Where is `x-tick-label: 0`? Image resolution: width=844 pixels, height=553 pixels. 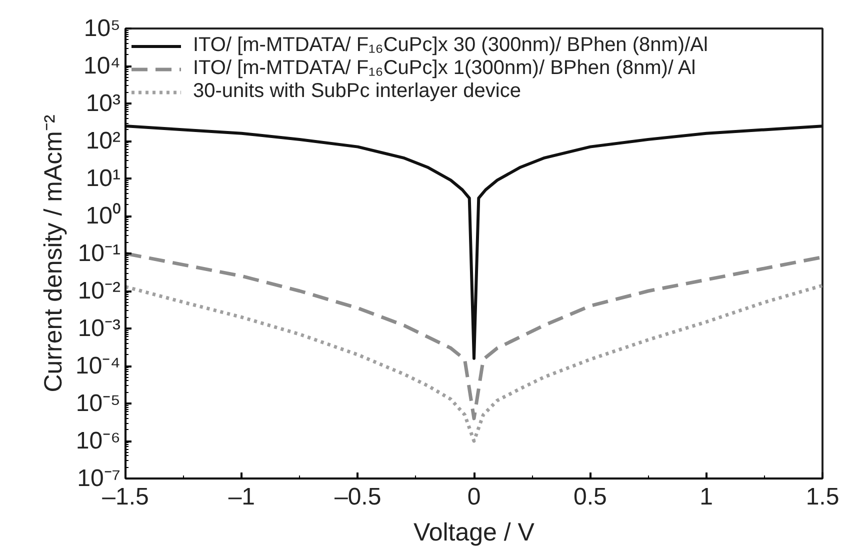
x-tick-label: 0 is located at coordinates (474, 497).